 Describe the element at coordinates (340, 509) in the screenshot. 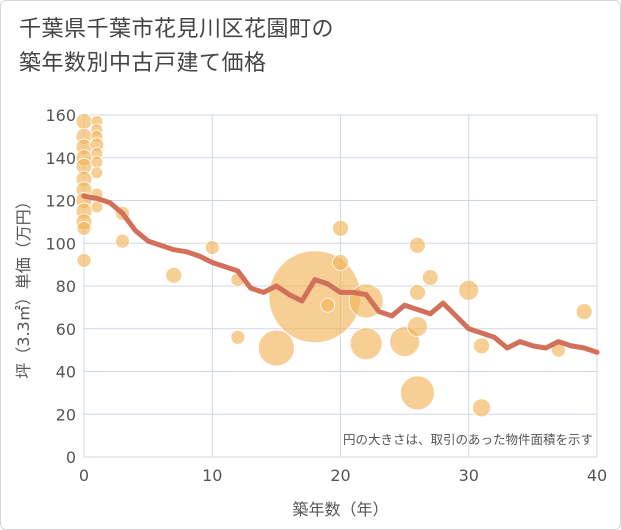

I see `x-axis-label: 築年数（年）` at that location.